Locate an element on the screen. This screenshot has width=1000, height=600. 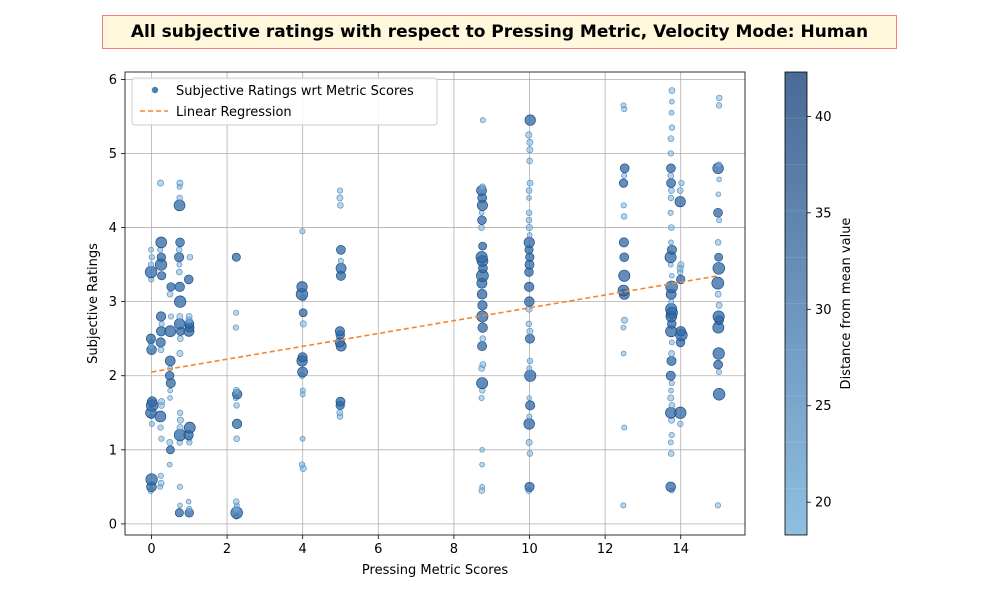
x-tick-label: 8 is located at coordinates (454, 549).